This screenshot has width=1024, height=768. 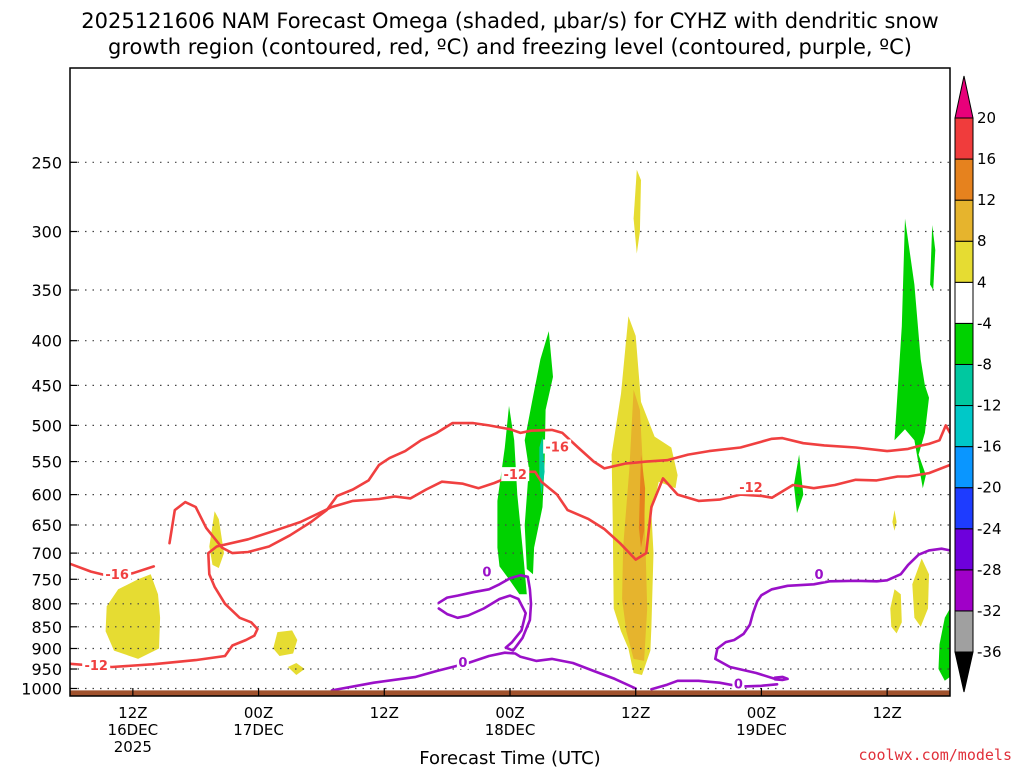 I want to click on omega-descent-19dec-d, so click(x=944, y=644).